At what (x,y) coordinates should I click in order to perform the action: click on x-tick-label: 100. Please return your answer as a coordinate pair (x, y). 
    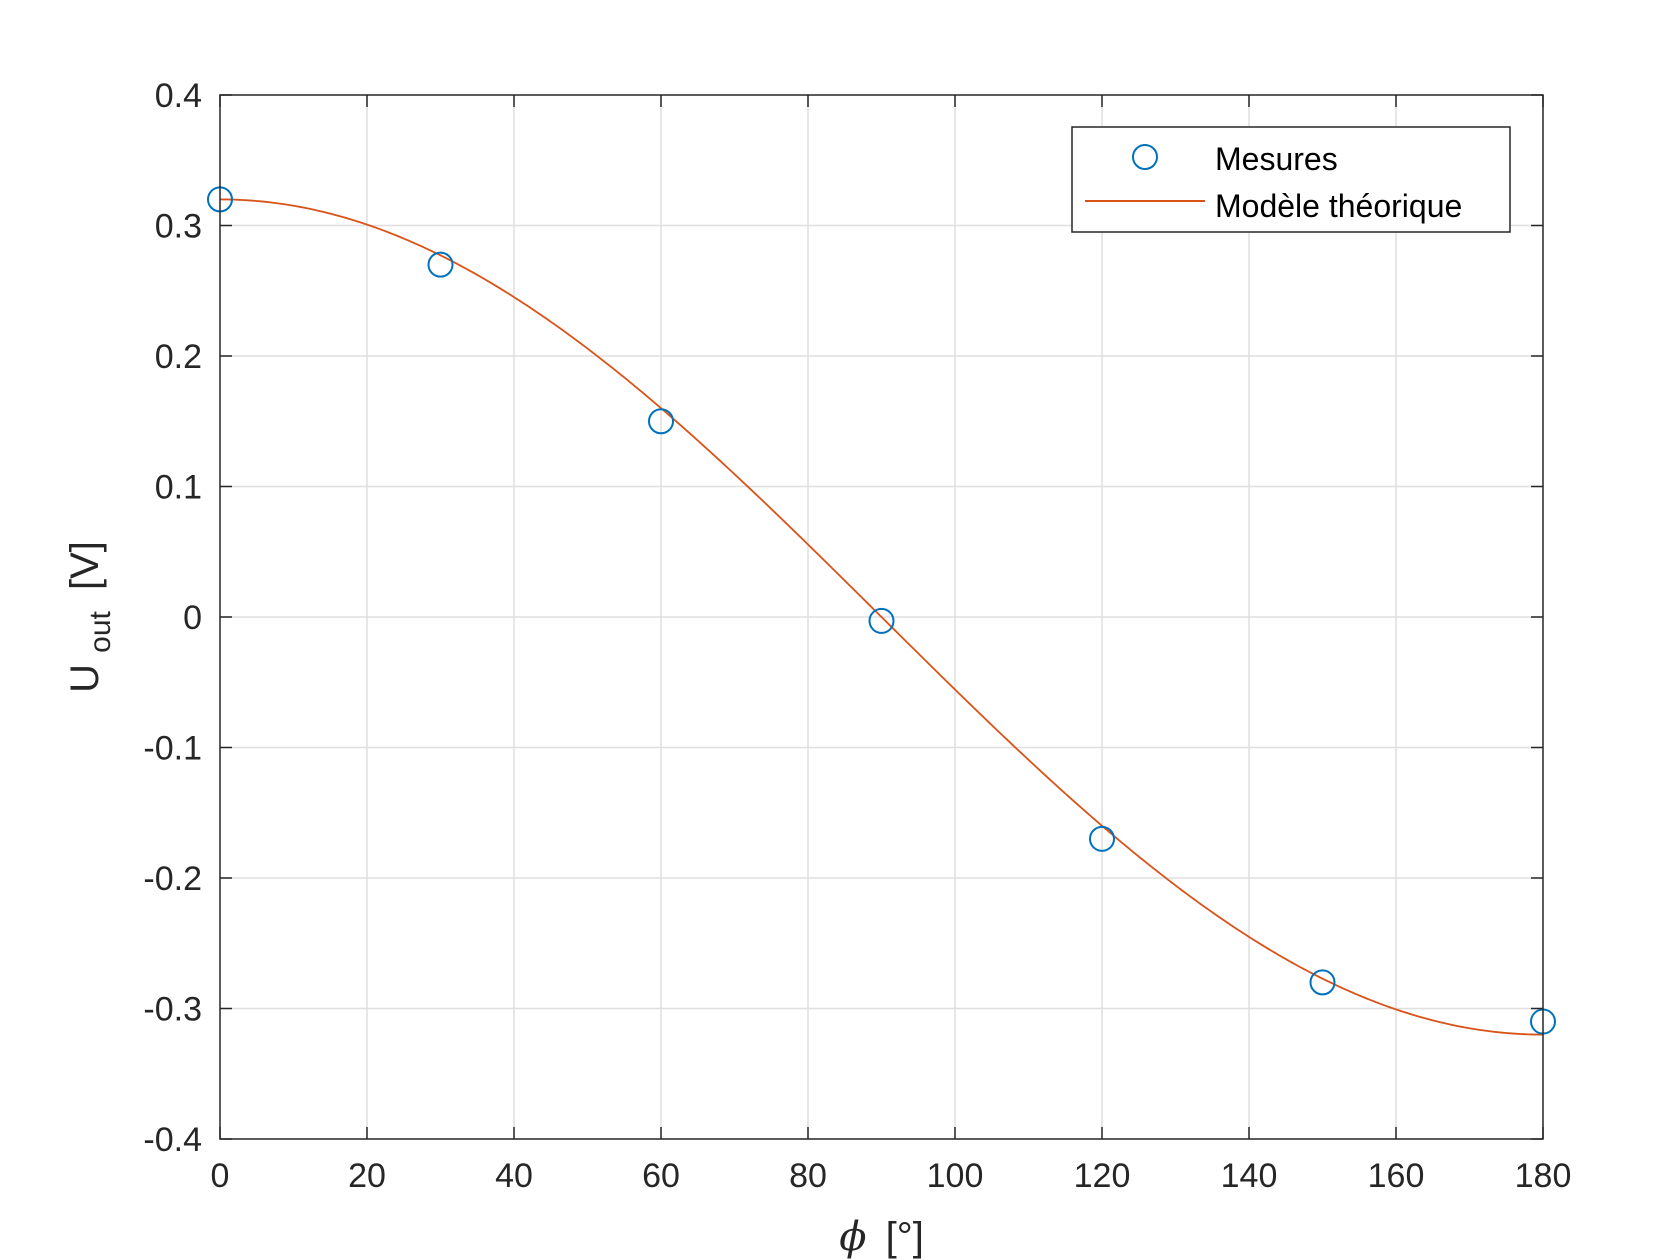
    Looking at the image, I should click on (955, 1176).